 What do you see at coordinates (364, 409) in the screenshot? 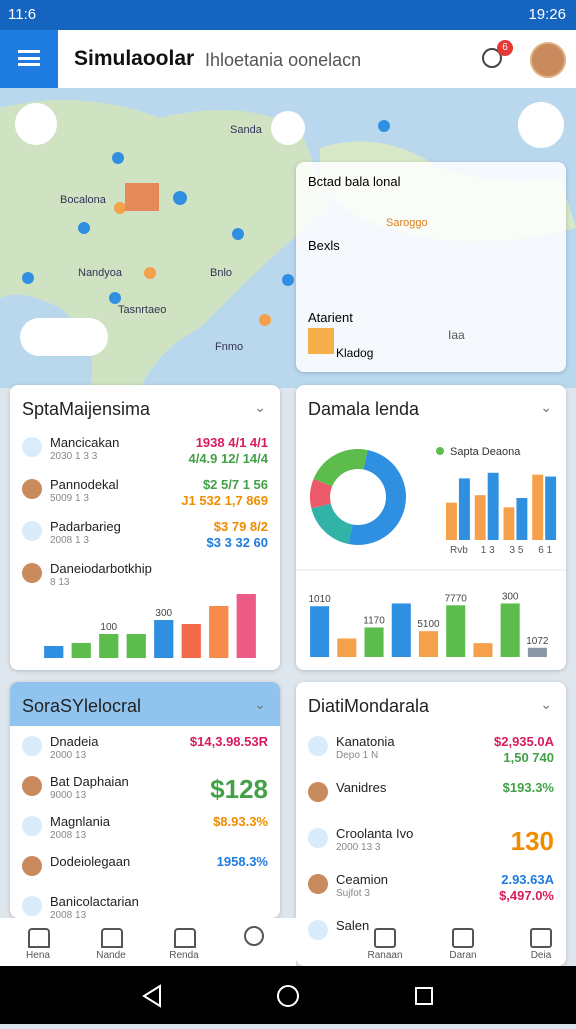
I see `card-title: Damala lenda` at bounding box center [364, 409].